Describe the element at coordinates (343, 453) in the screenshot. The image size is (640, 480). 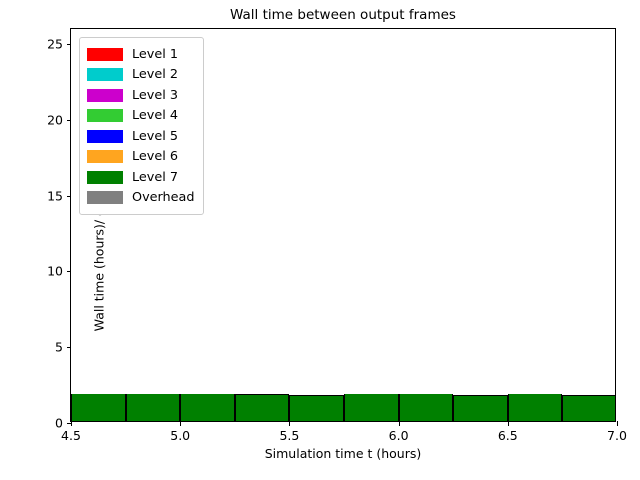
I see `x-axis-title: Simulation time t (hours)` at that location.